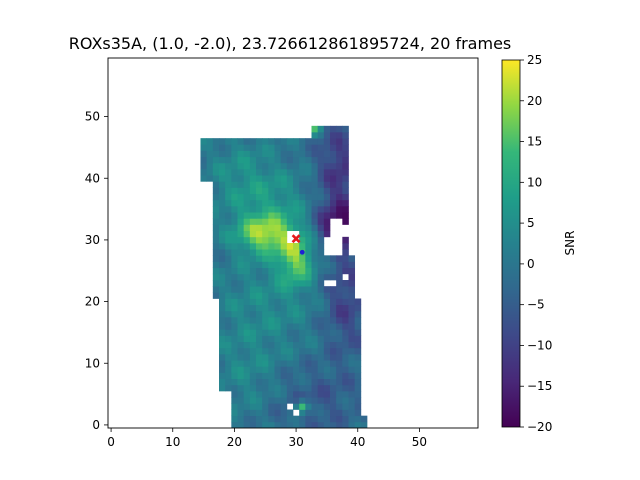  I want to click on y-axis: 0 10 20 30 40 50, so click(96, 271).